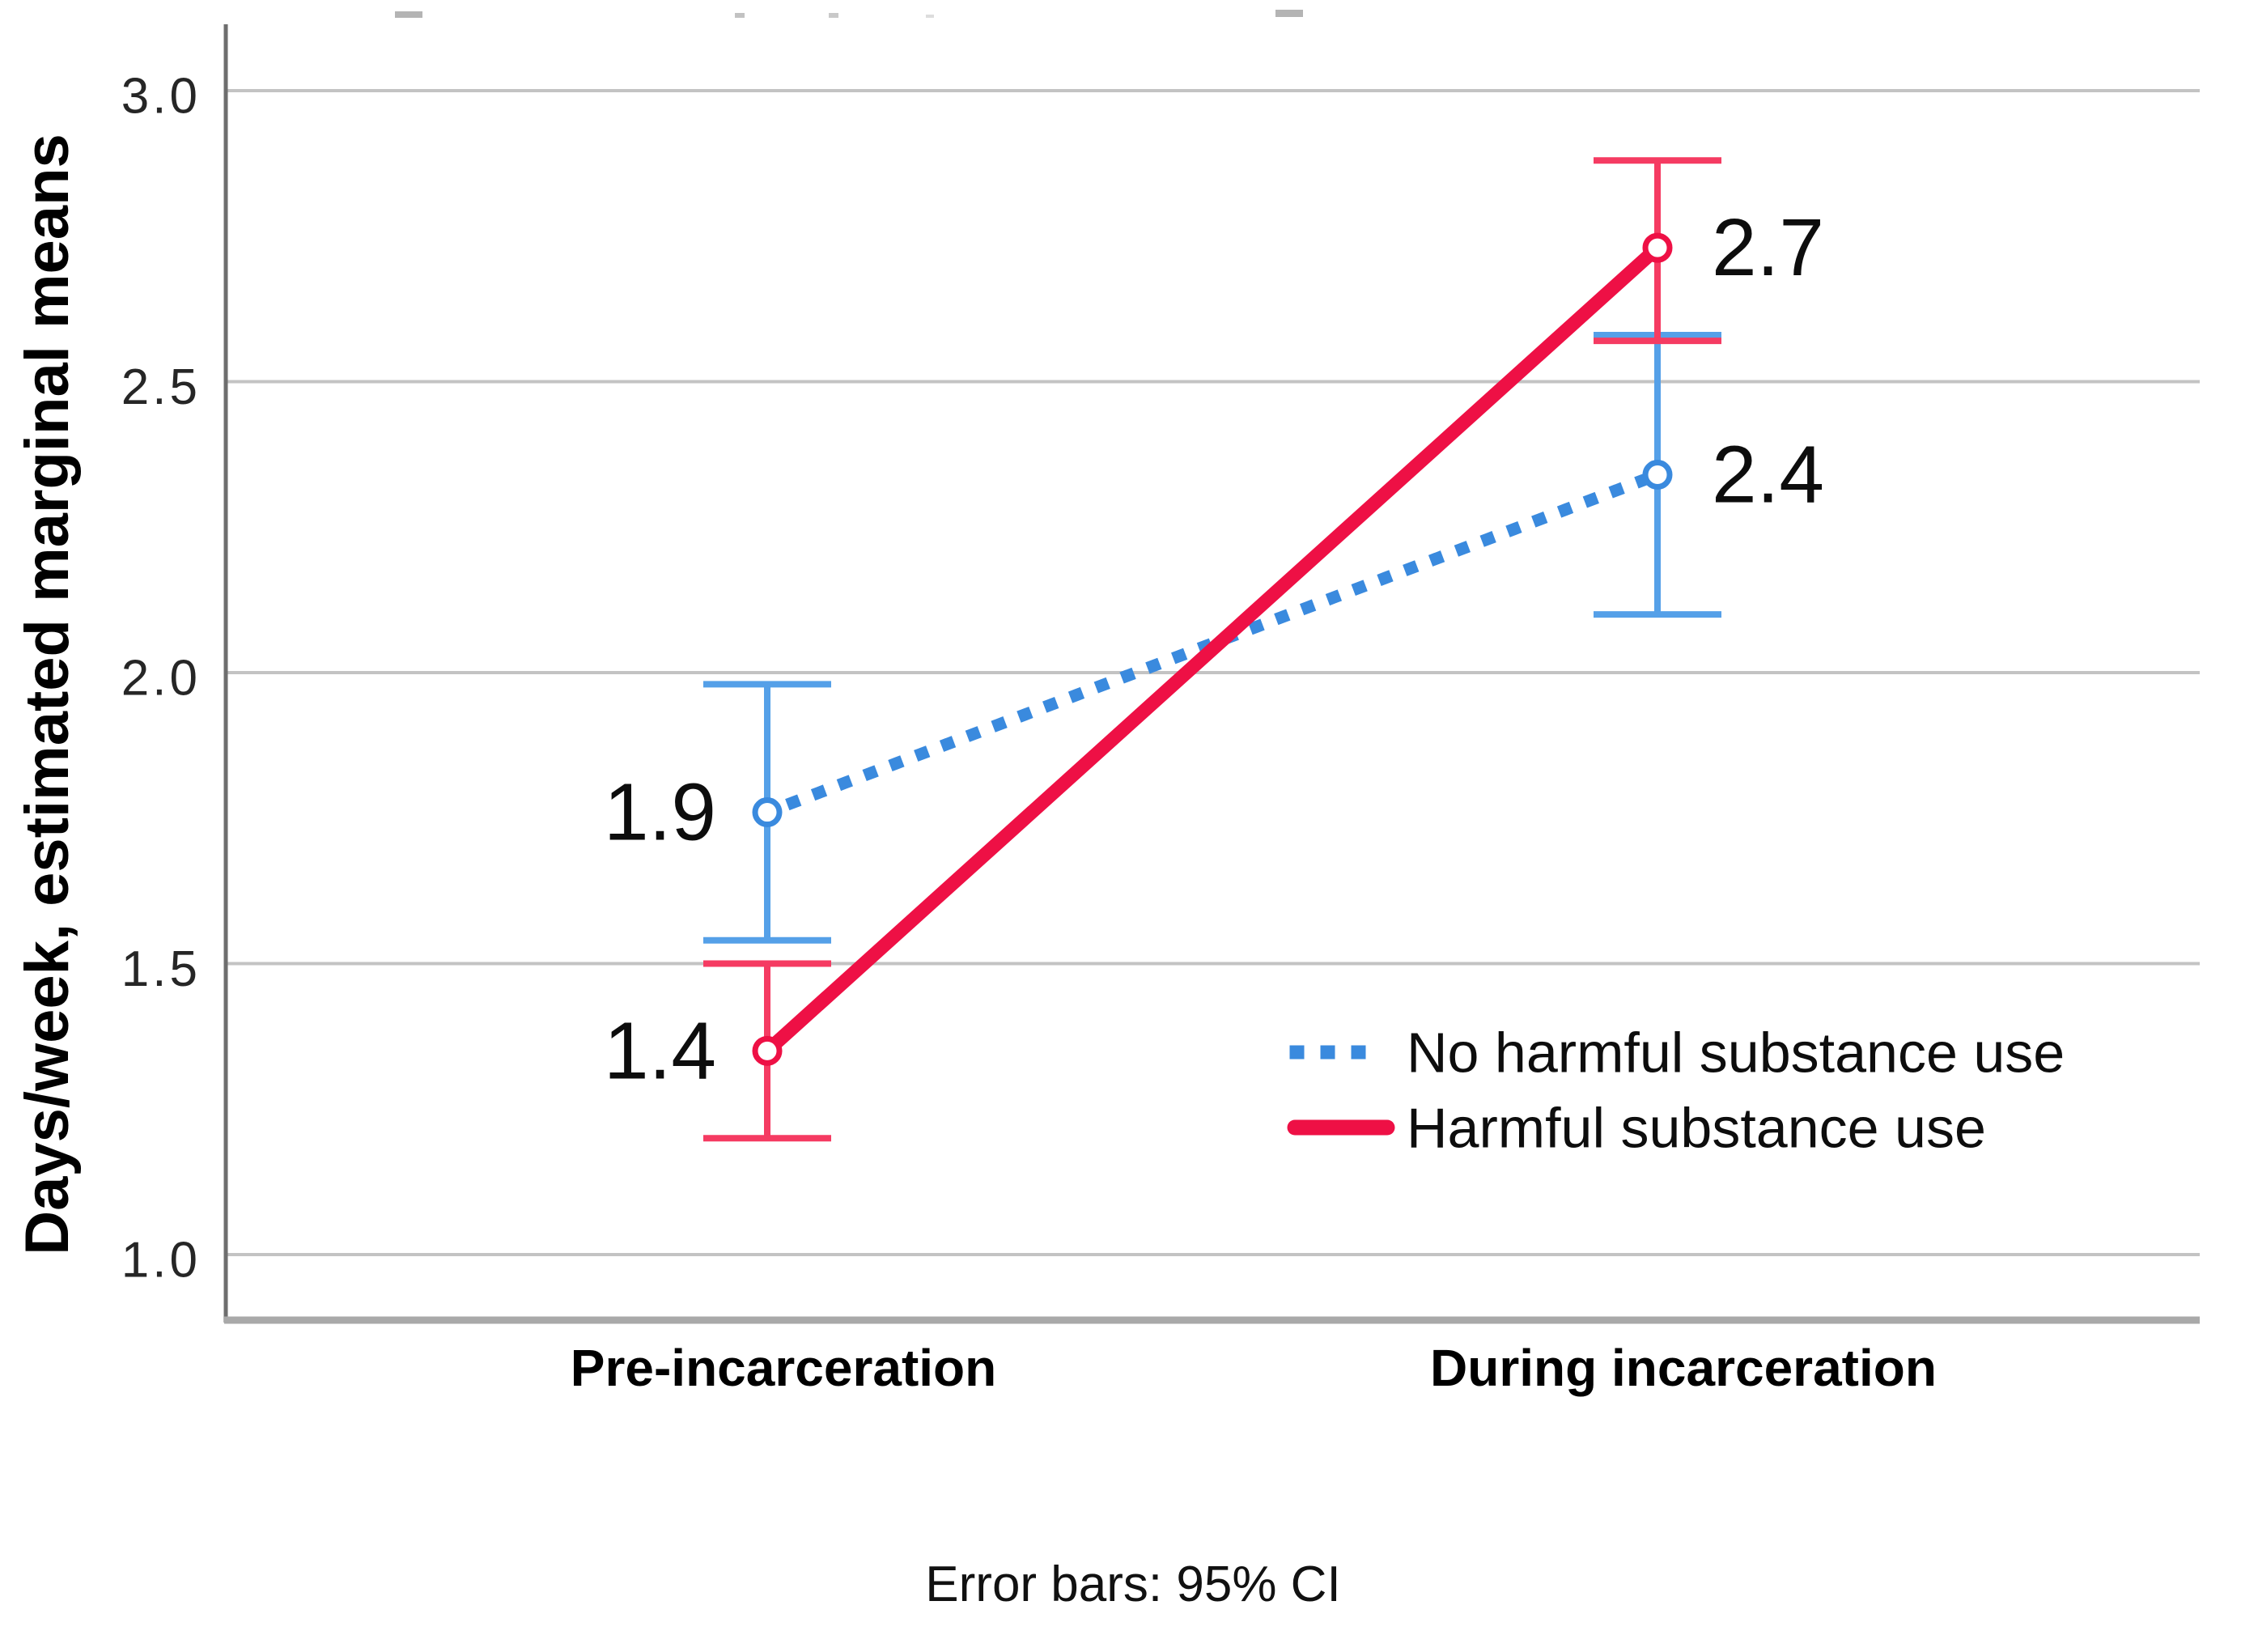 This screenshot has width=2258, height=1652. Describe the element at coordinates (161, 97) in the screenshot. I see `y-tick-label-3.0: 3.0` at that location.